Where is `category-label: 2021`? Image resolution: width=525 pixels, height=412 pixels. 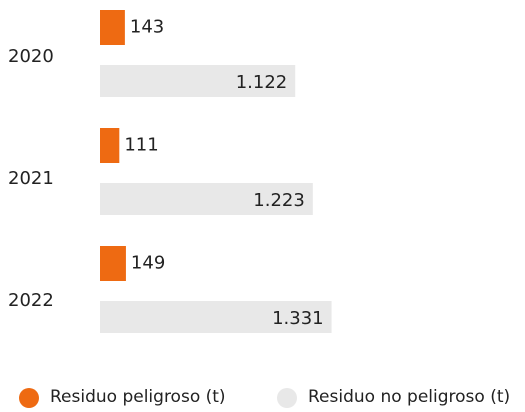 category-label: 2021 is located at coordinates (31, 178).